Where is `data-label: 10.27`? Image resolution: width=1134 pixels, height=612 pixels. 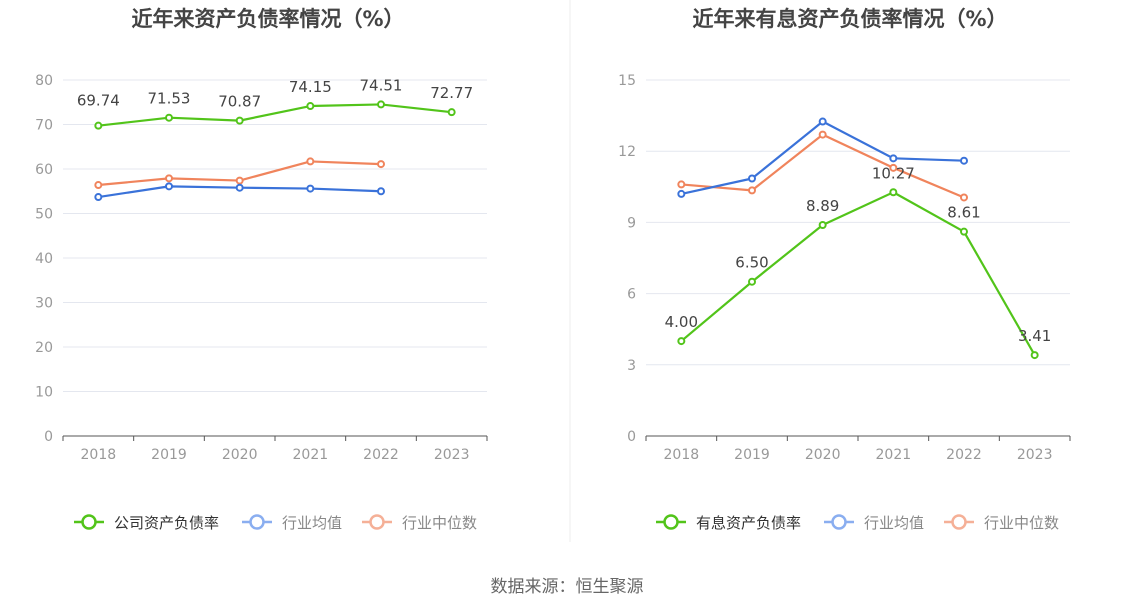
data-label: 10.27 is located at coordinates (893, 173).